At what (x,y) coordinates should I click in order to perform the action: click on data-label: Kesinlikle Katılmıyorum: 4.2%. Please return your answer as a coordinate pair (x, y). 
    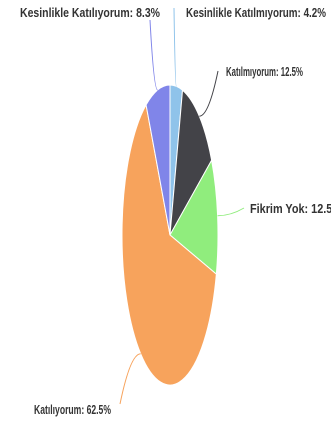
    Looking at the image, I should click on (256, 12).